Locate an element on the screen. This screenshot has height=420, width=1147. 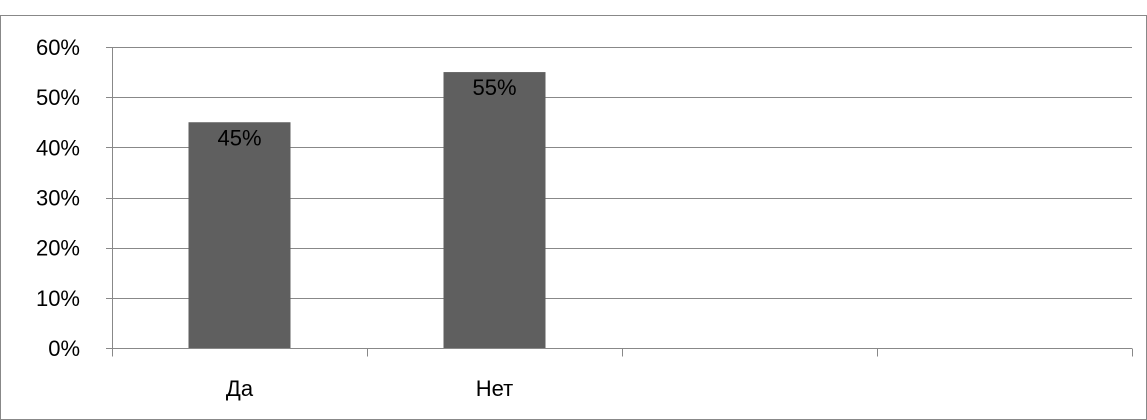
y-tick-label: 30% is located at coordinates (58, 198).